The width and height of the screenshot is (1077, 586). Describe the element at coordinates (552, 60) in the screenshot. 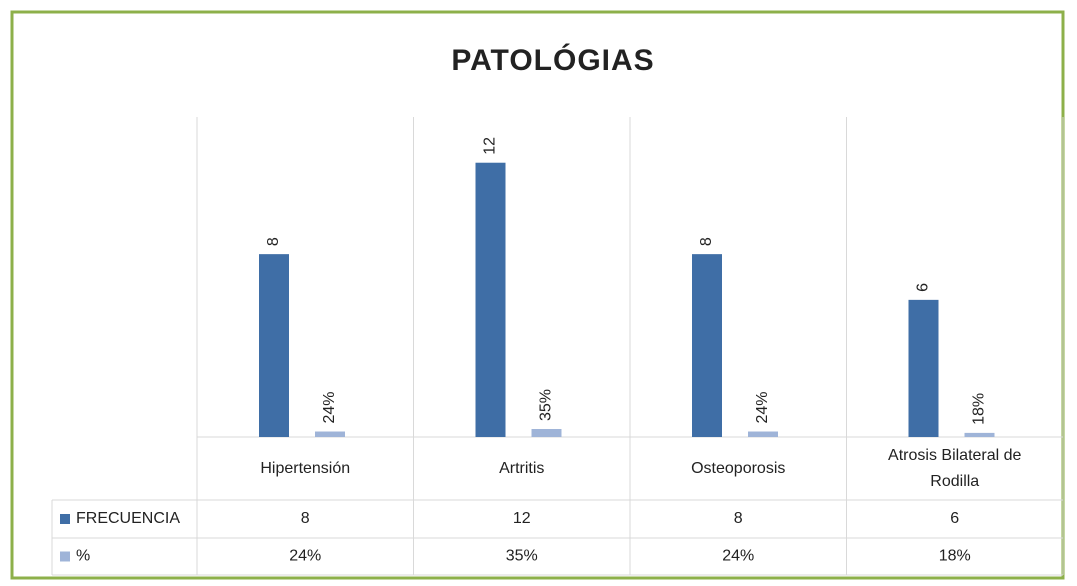

I see `chart-title: PATOLÓGIAS` at that location.